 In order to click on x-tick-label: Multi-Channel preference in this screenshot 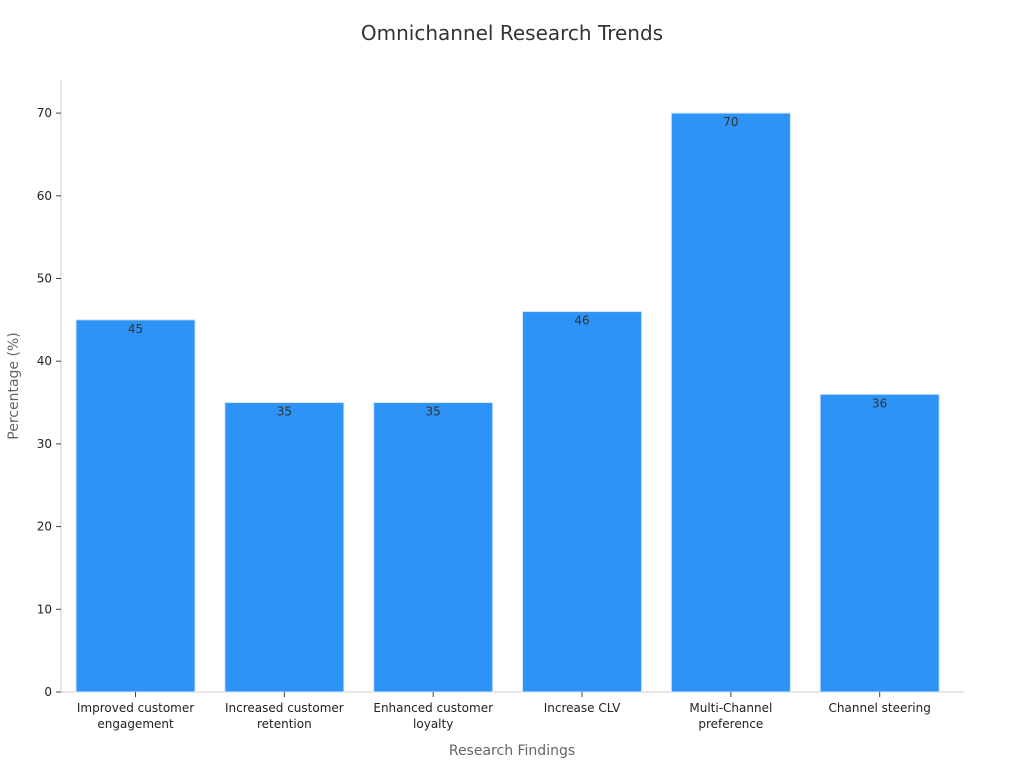, I will do `click(730, 716)`.